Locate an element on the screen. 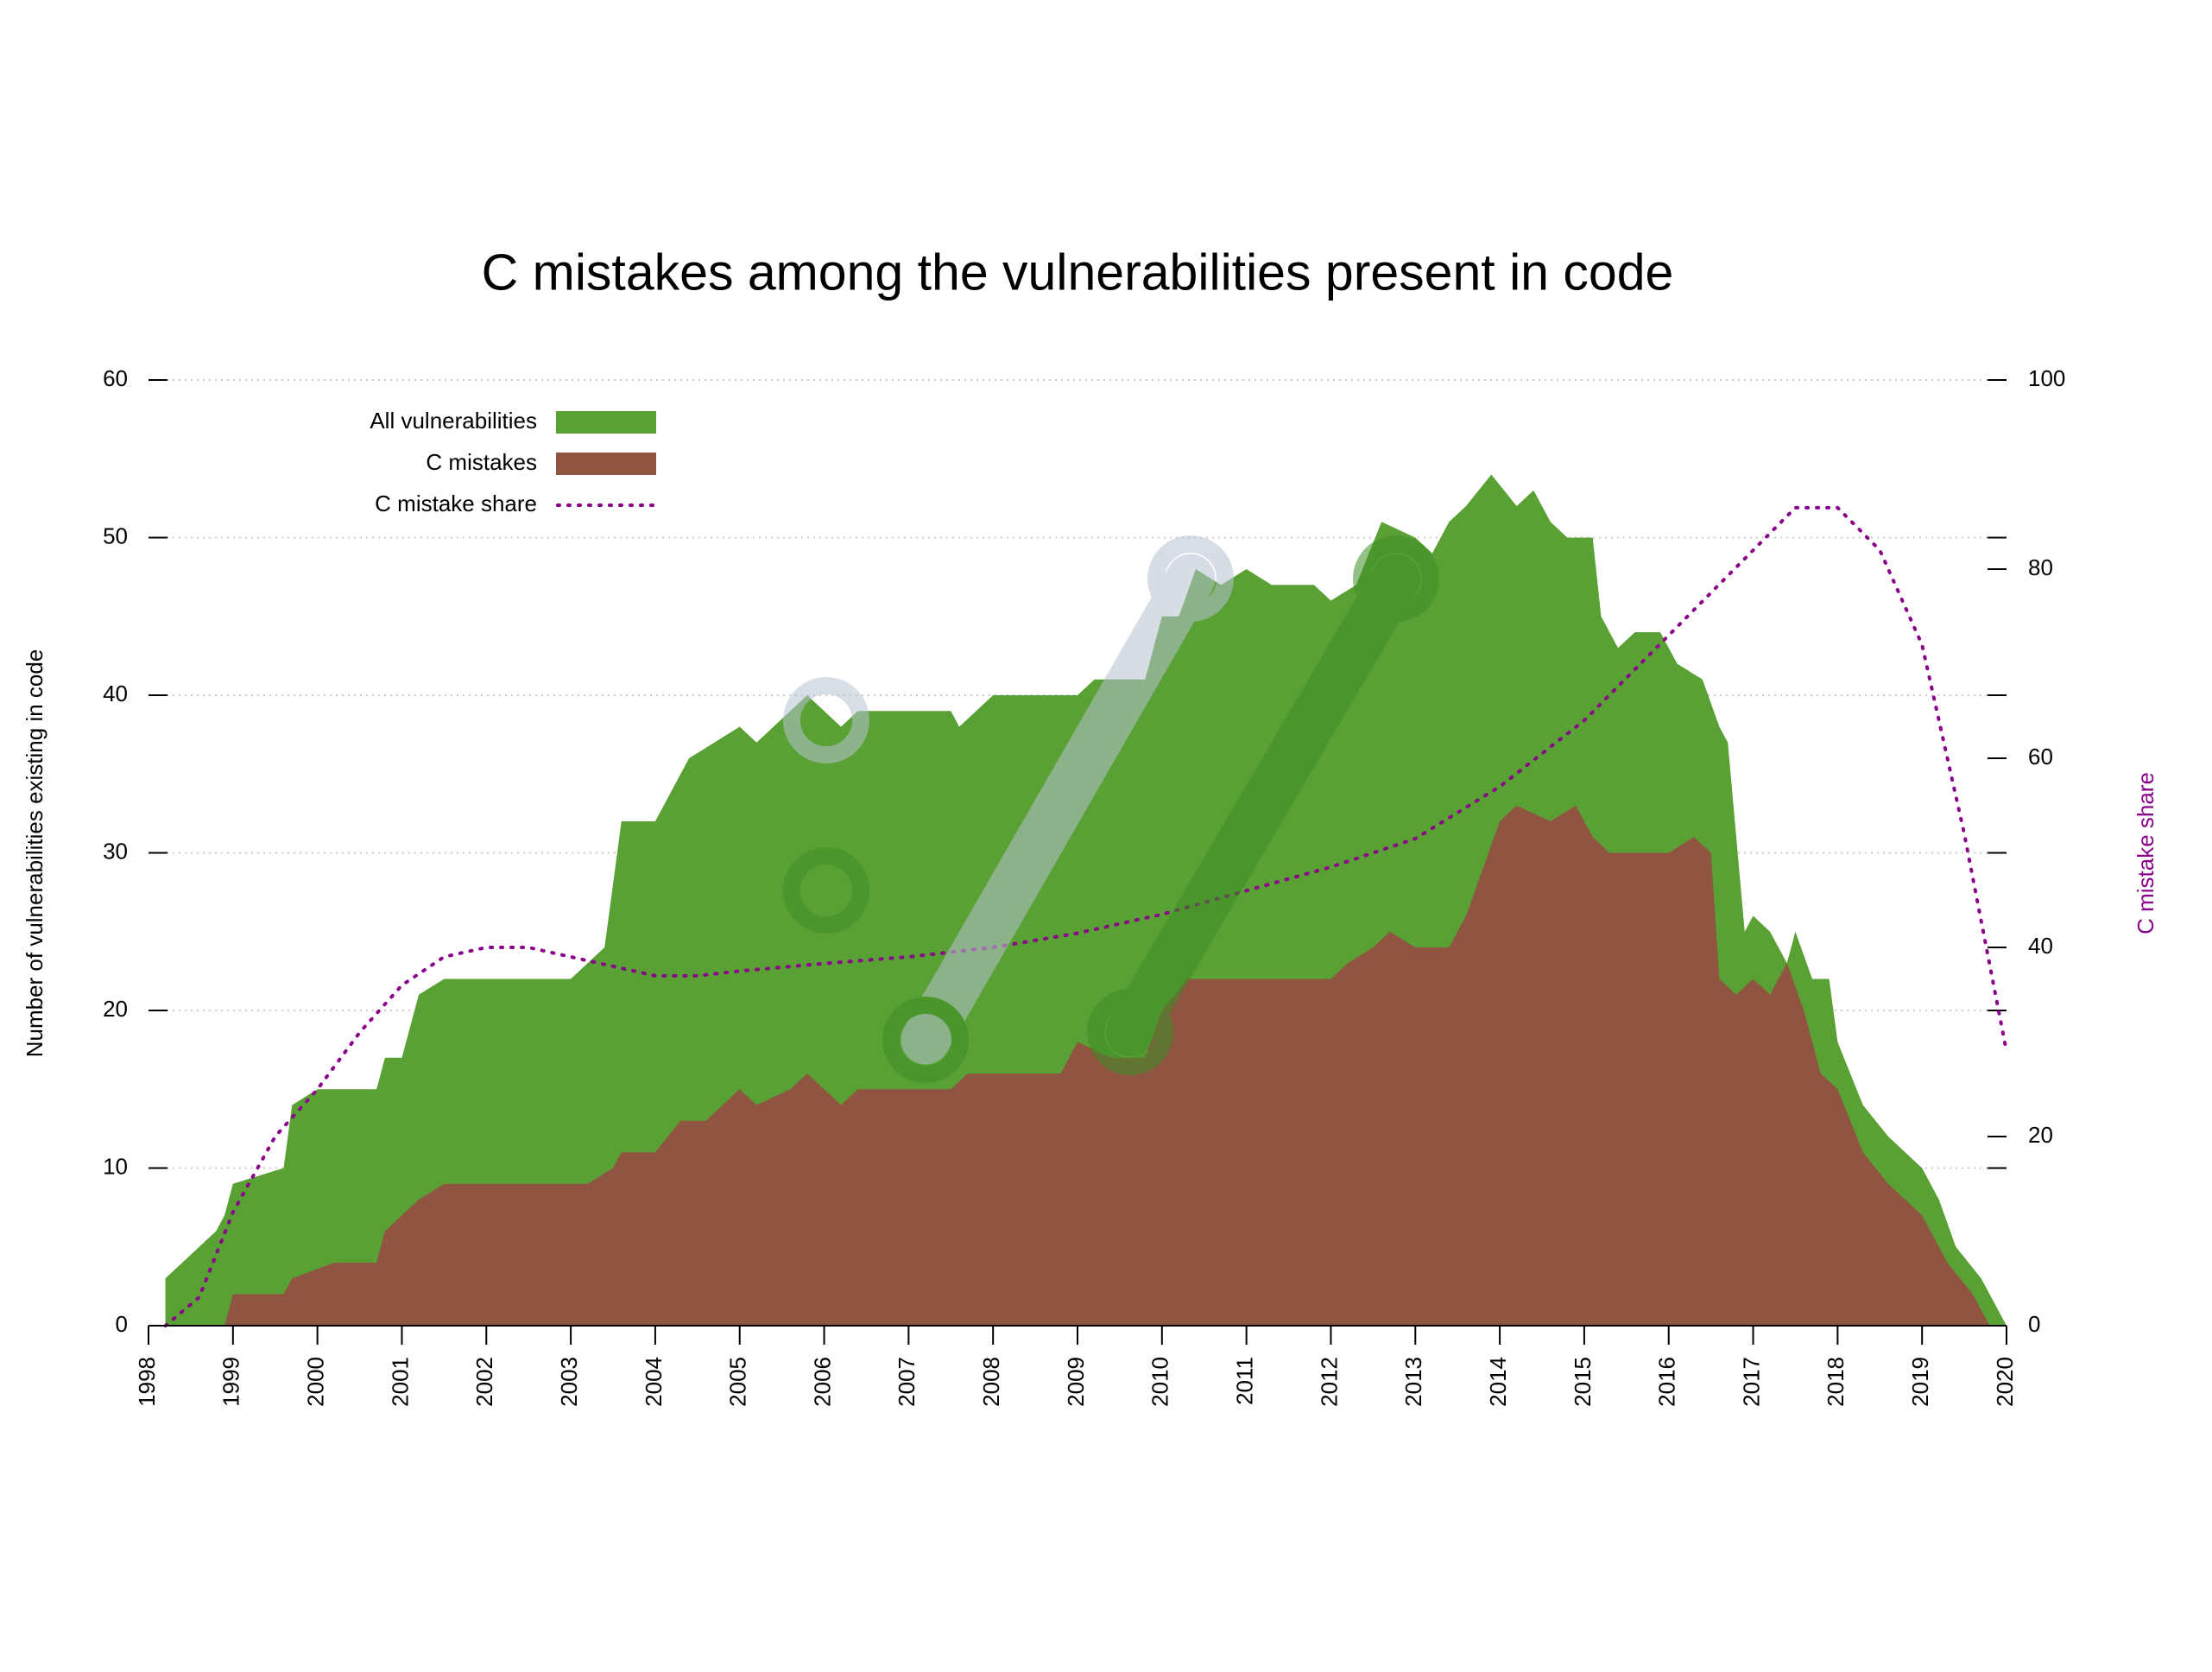 This screenshot has width=2212, height=1672. x-tick-label: 2007 is located at coordinates (907, 1382).